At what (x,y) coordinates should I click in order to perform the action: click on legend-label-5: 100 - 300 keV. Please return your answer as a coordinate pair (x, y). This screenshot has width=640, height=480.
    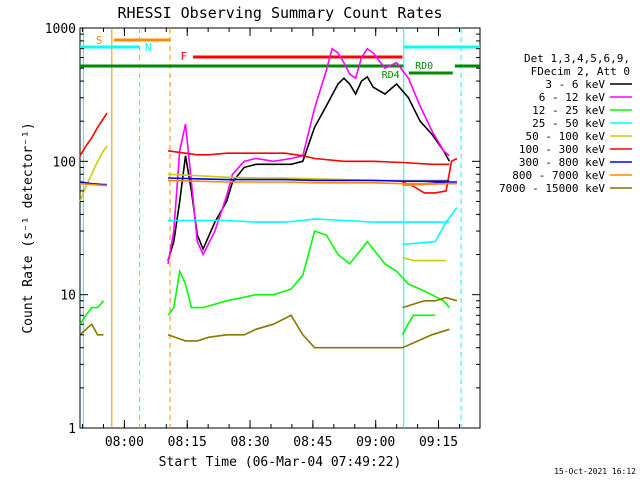
    Looking at the image, I should click on (562, 149).